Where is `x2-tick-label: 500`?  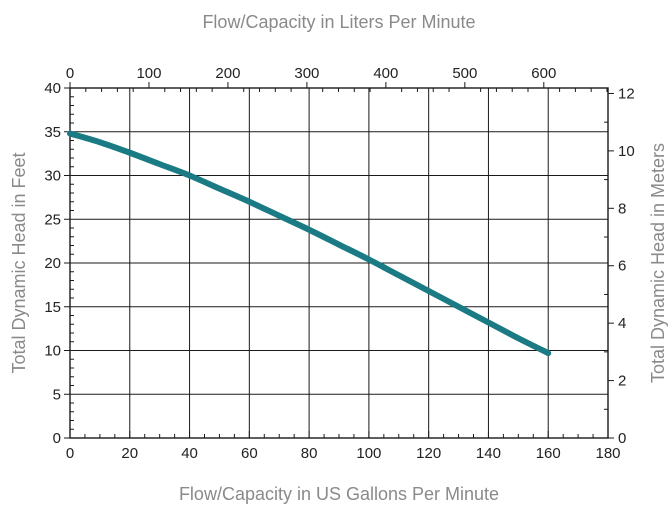
x2-tick-label: 500 is located at coordinates (464, 73).